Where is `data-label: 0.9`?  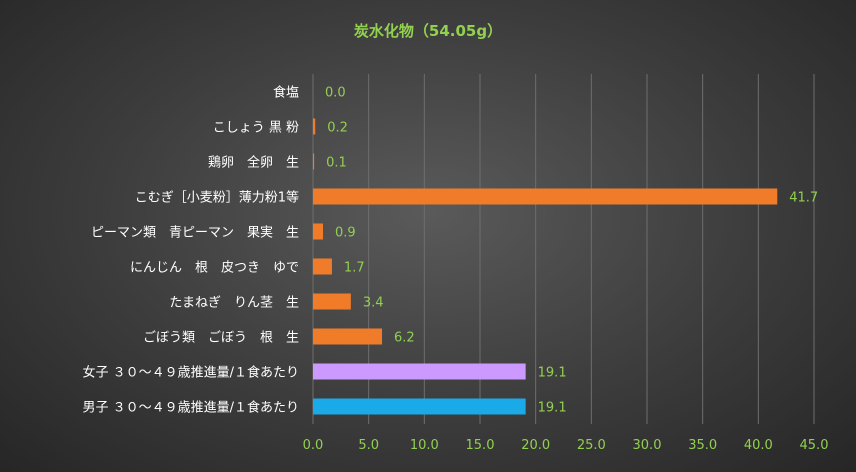 data-label: 0.9 is located at coordinates (345, 233).